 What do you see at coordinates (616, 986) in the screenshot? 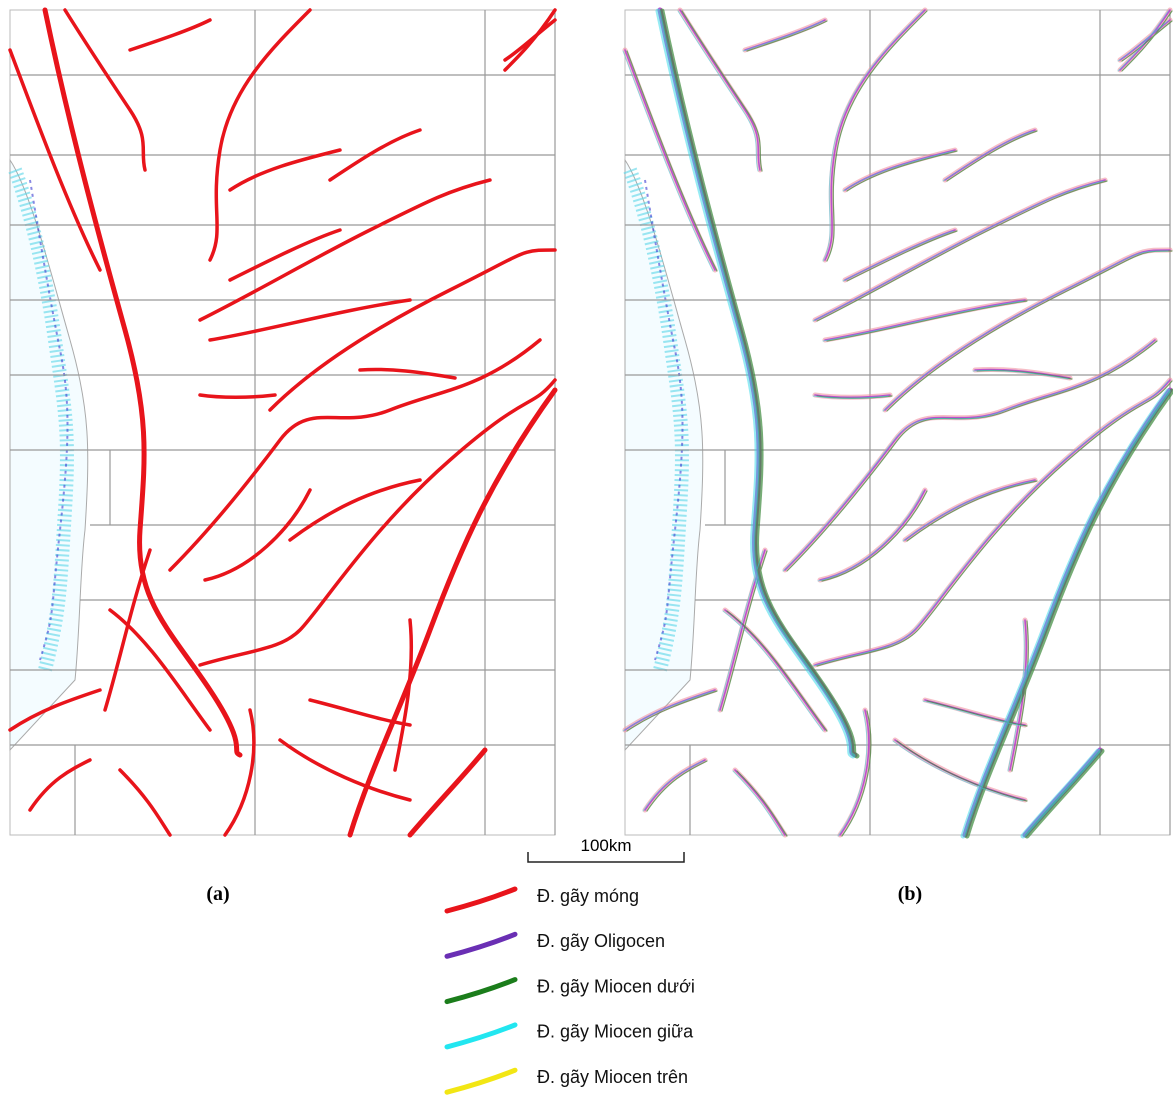
I see `legend-label: Đ. gãy Miocen dưới` at bounding box center [616, 986].